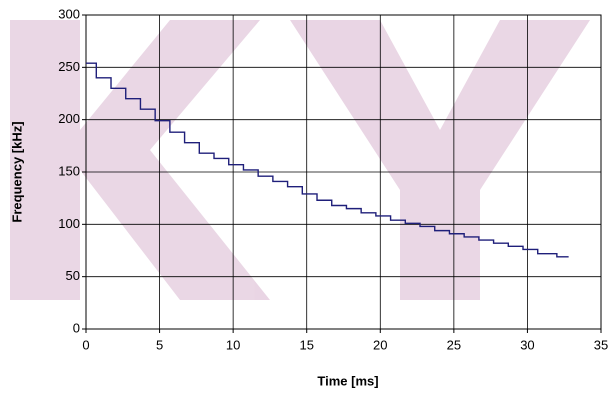 The image size is (614, 395). Describe the element at coordinates (69, 170) in the screenshot. I see `y-tick-label: 150` at that location.